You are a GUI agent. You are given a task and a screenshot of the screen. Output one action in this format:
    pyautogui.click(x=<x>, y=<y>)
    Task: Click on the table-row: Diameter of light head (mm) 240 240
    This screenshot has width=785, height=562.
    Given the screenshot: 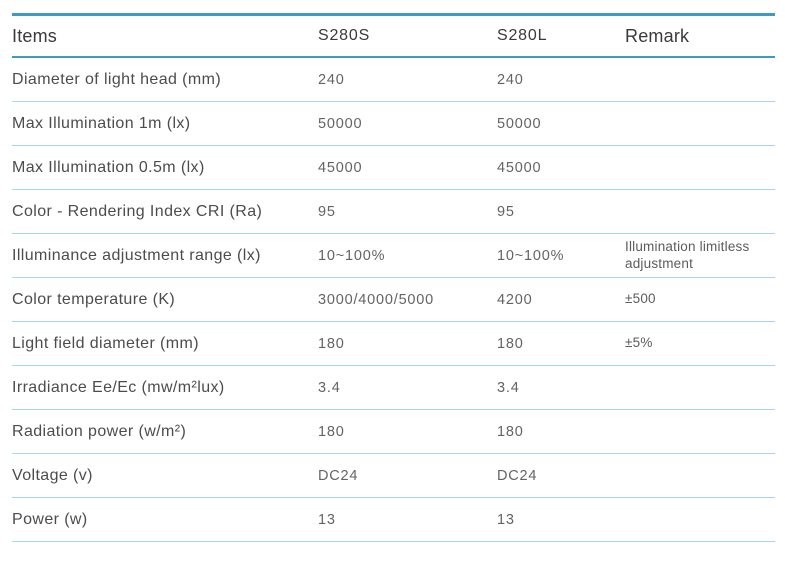 What is the action you would take?
    pyautogui.click(x=393, y=79)
    